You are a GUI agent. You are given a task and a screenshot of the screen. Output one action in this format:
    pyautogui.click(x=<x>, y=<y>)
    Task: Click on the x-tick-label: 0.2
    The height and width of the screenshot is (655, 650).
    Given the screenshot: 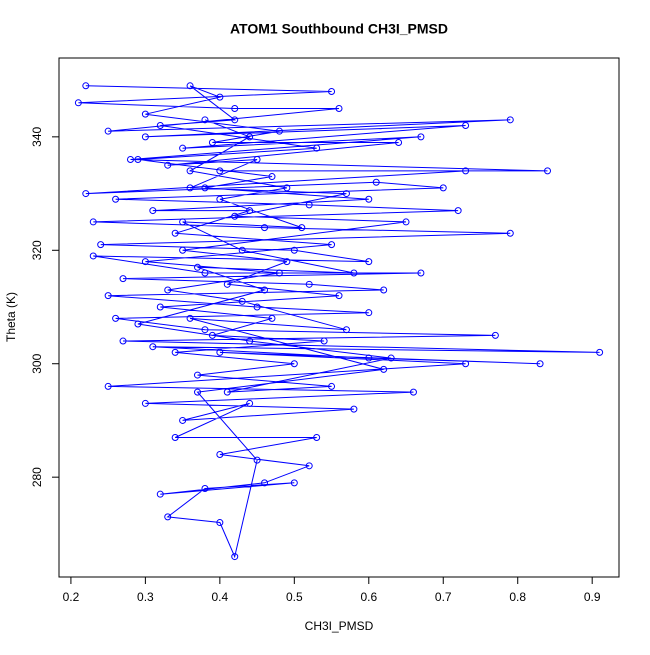 What is the action you would take?
    pyautogui.click(x=71, y=597)
    